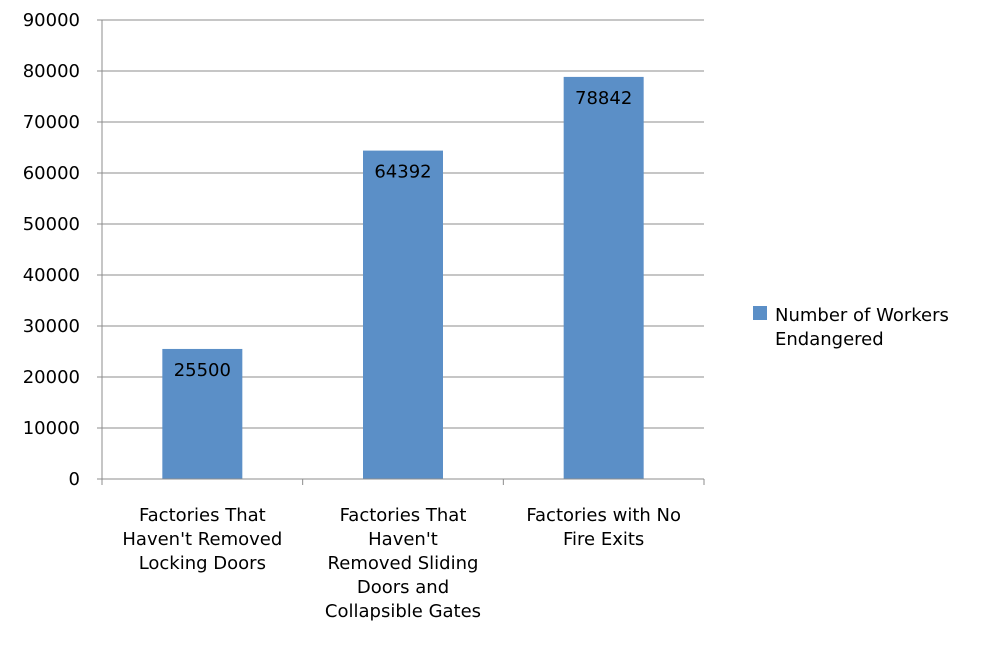  Describe the element at coordinates (862, 315) in the screenshot. I see `legend-label: Number of Workers` at that location.